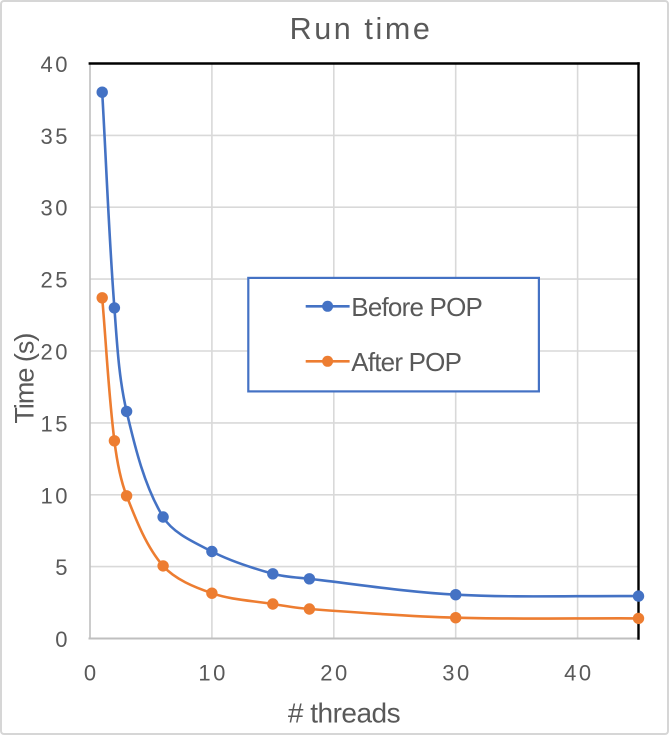 The width and height of the screenshot is (669, 735). I want to click on svg-text: 5, so click(62, 567).